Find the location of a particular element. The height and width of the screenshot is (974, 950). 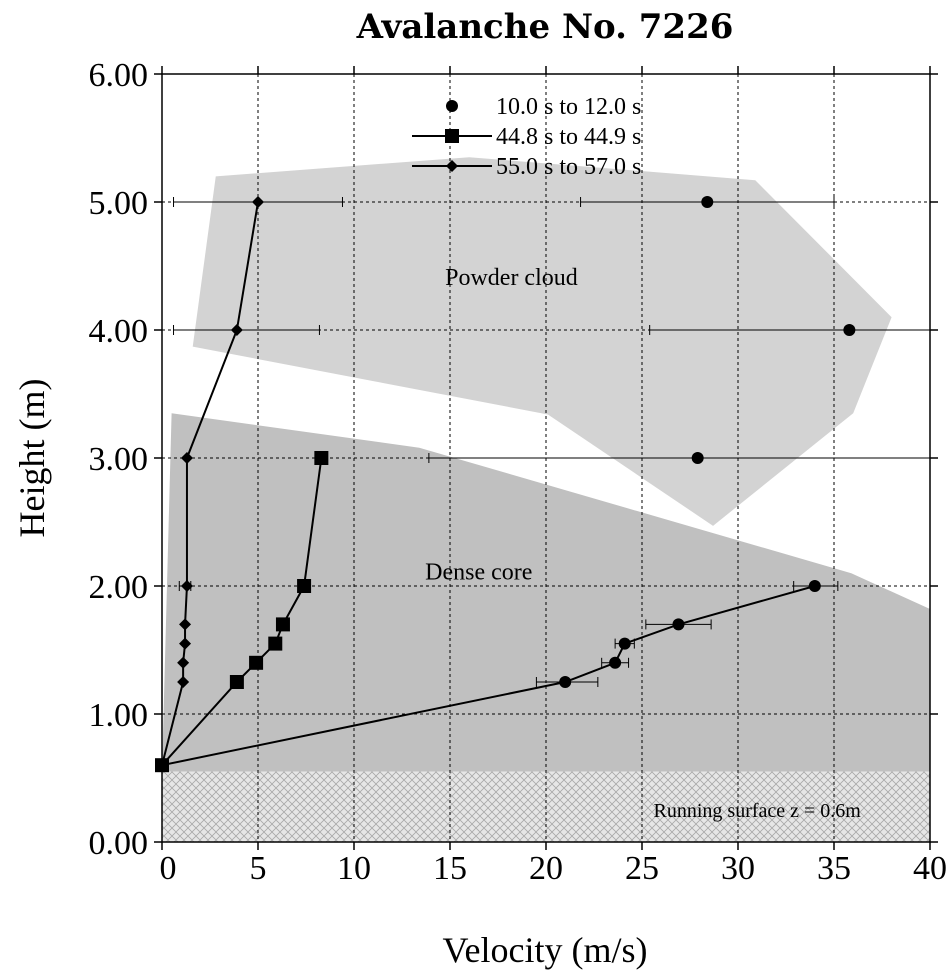

running-surface-label: Running surface z = 0.6m is located at coordinates (758, 811).